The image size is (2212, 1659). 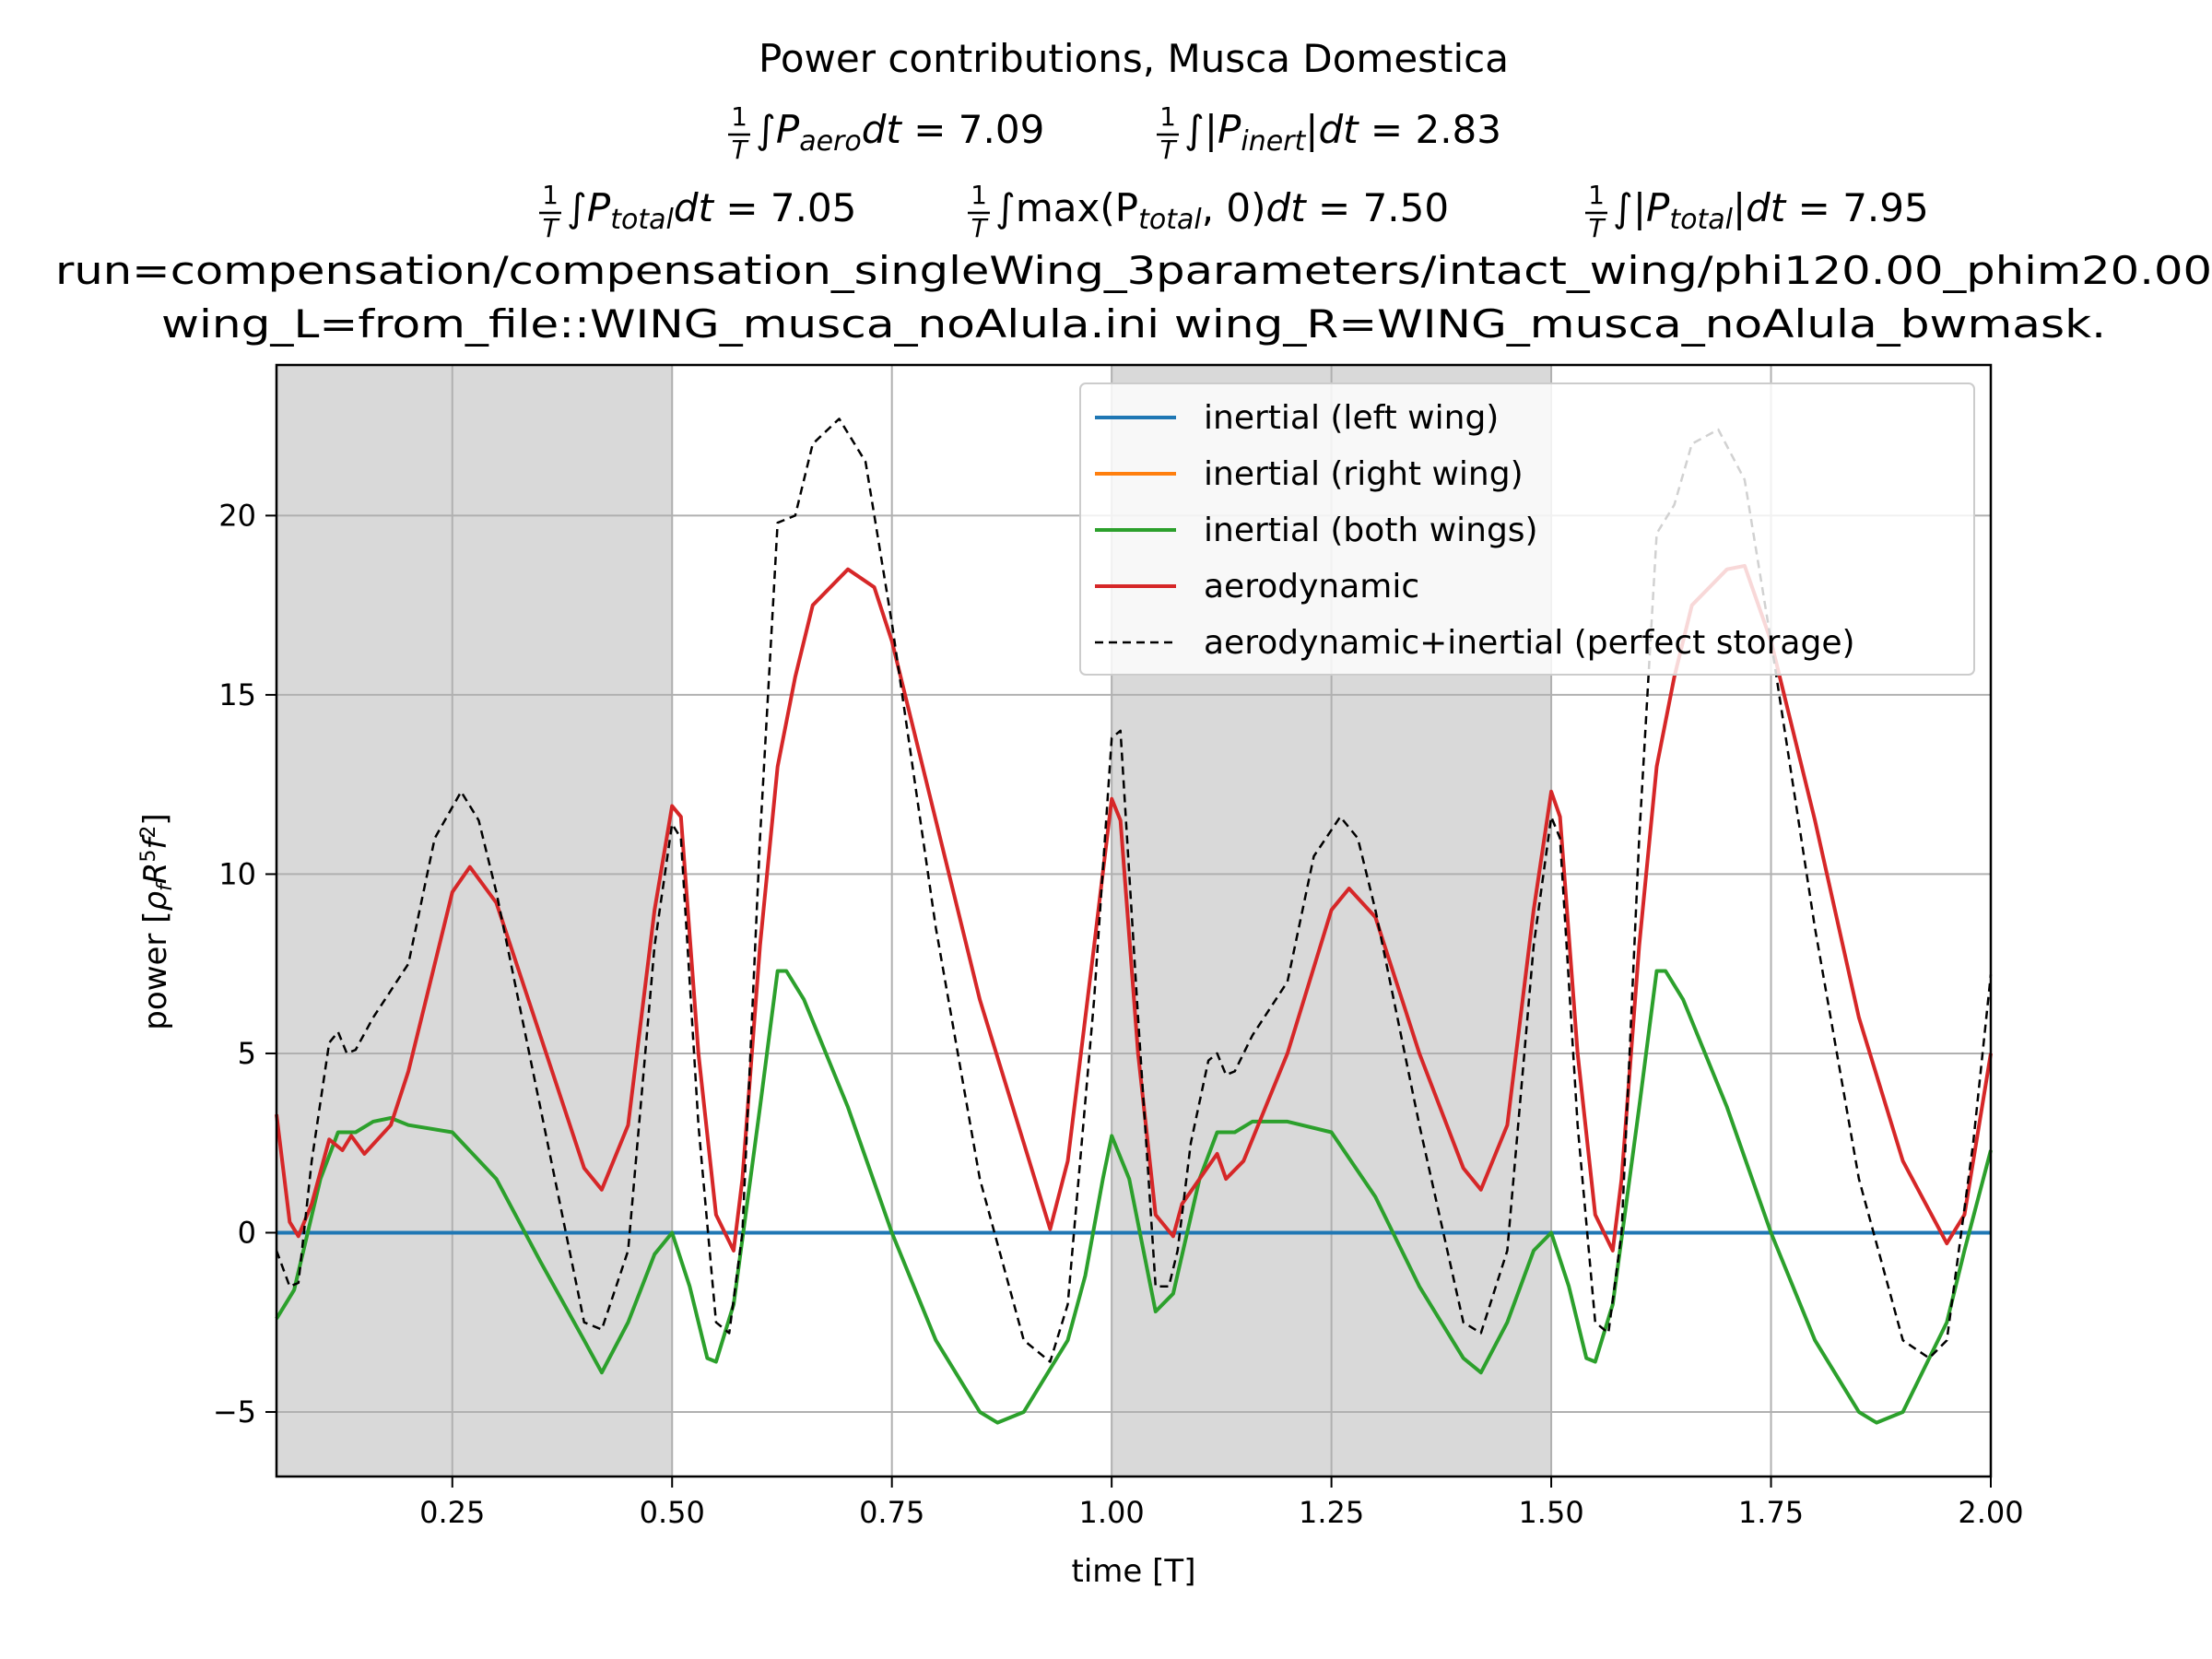 I want to click on y-axis-label-prefix: power [, so click(x=155, y=971).